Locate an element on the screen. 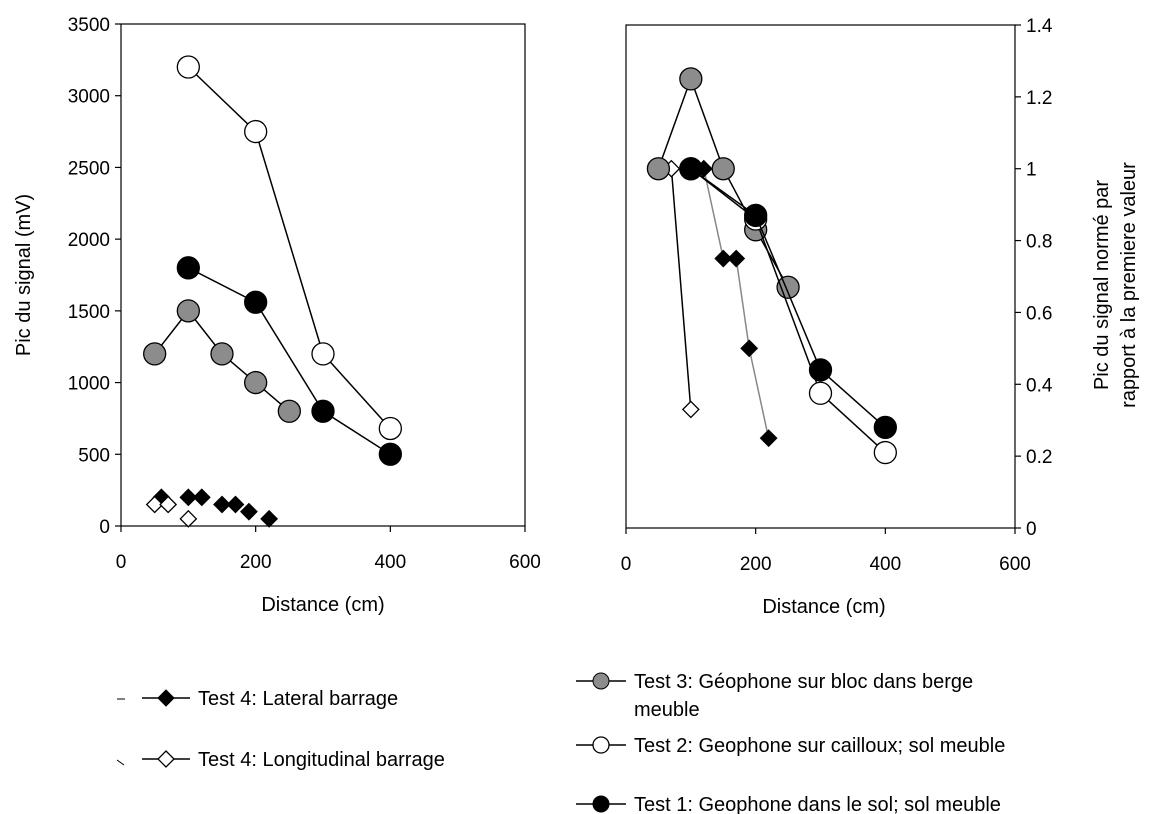  legend-label-longitudinal-barrage: Test 4: Longitudinal barrage is located at coordinates (321, 760).